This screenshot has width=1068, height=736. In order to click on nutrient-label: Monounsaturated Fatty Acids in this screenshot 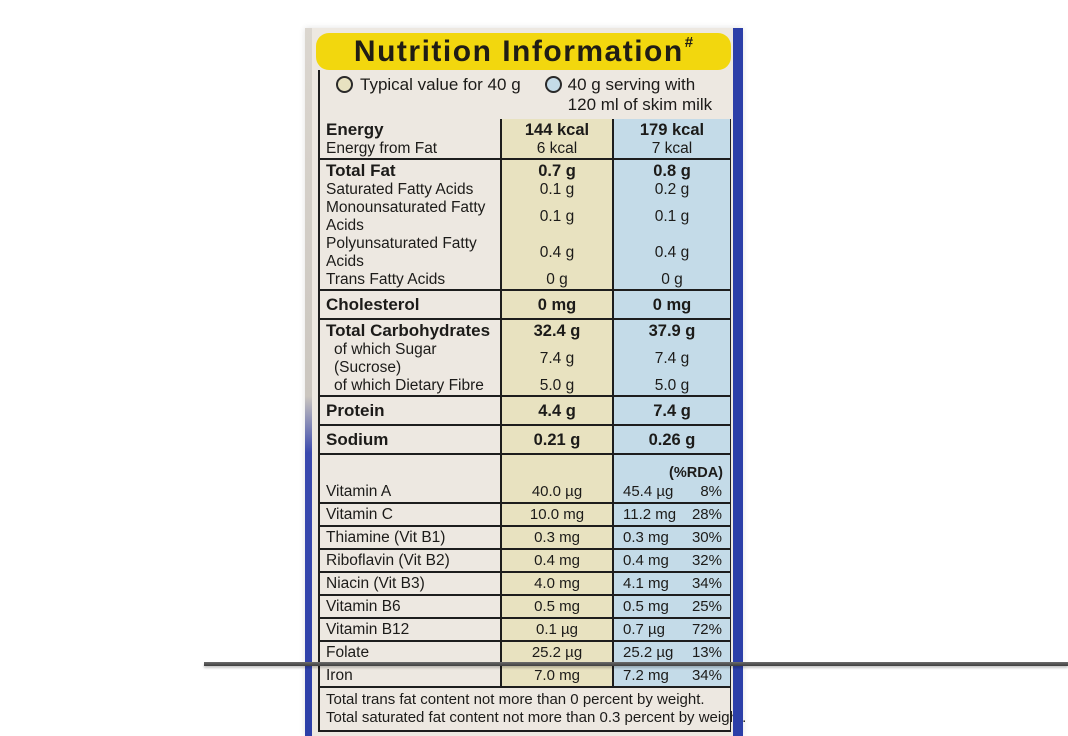, I will do `click(406, 216)`.